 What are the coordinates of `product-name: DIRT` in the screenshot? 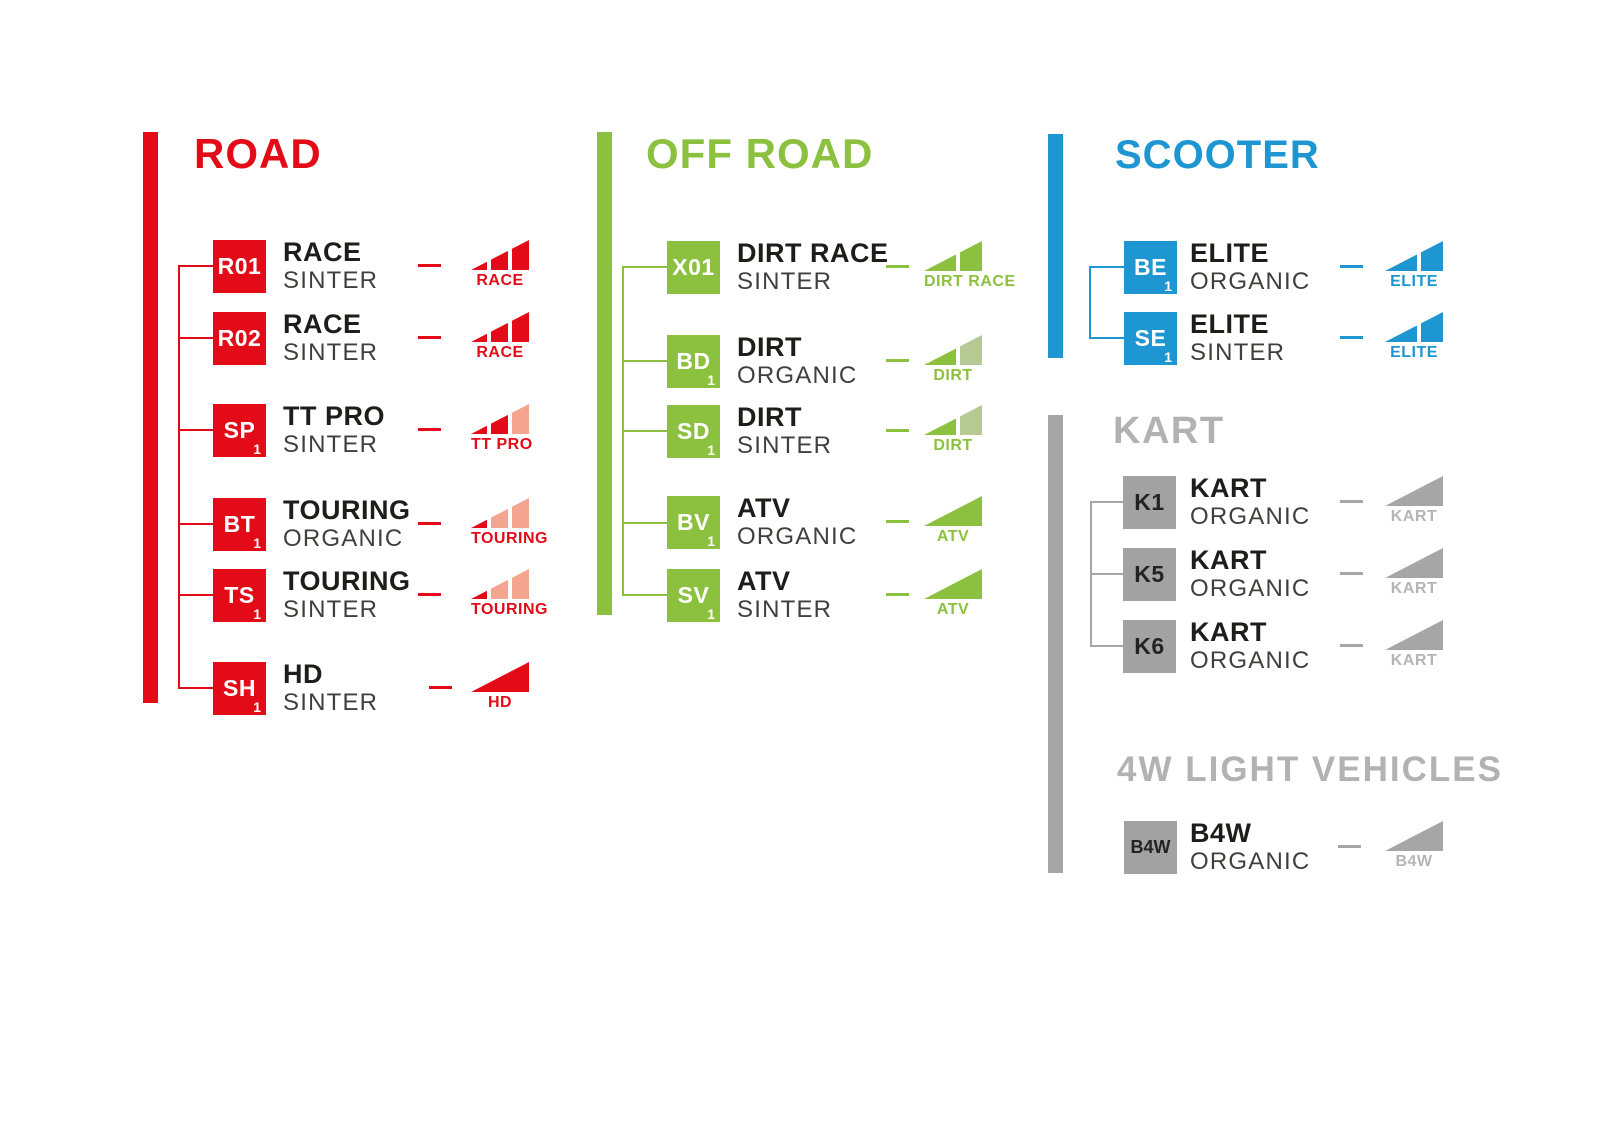 It's located at (769, 347).